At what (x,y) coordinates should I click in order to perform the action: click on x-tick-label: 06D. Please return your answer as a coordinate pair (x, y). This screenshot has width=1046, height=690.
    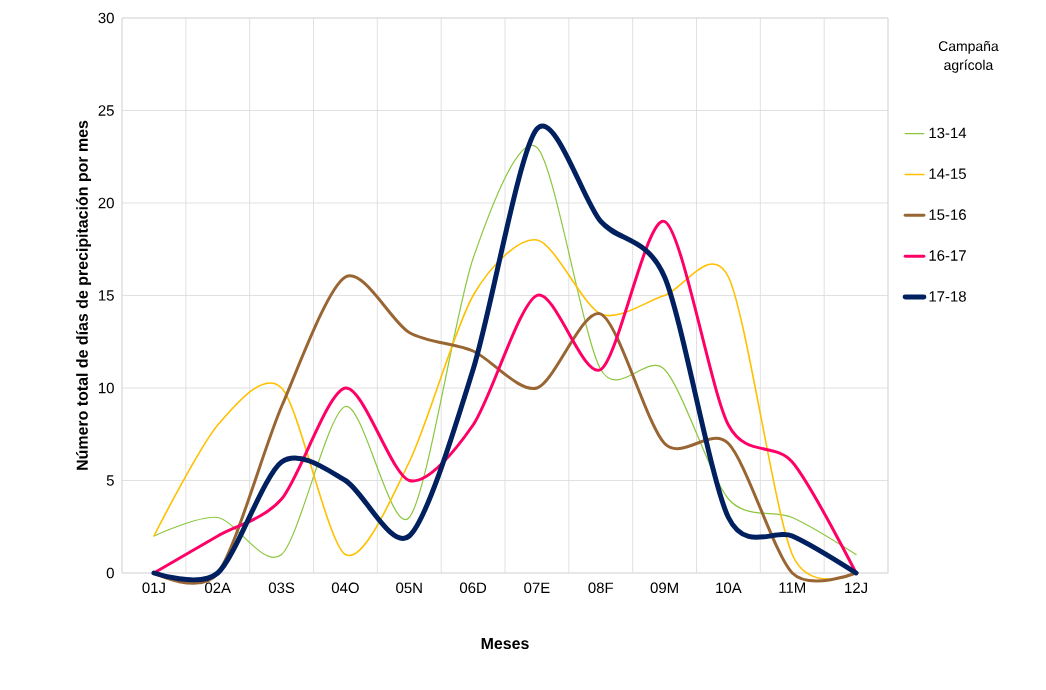
    Looking at the image, I should click on (473, 588).